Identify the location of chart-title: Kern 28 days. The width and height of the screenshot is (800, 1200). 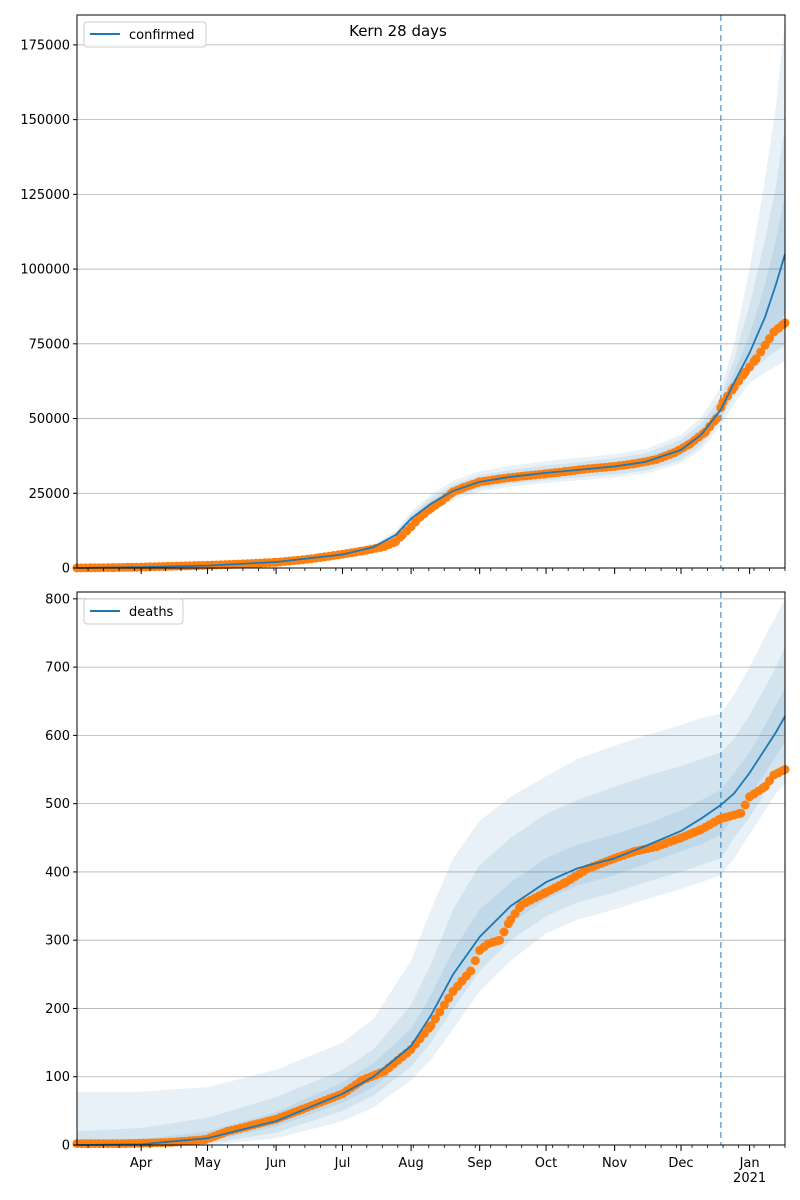
(398, 31).